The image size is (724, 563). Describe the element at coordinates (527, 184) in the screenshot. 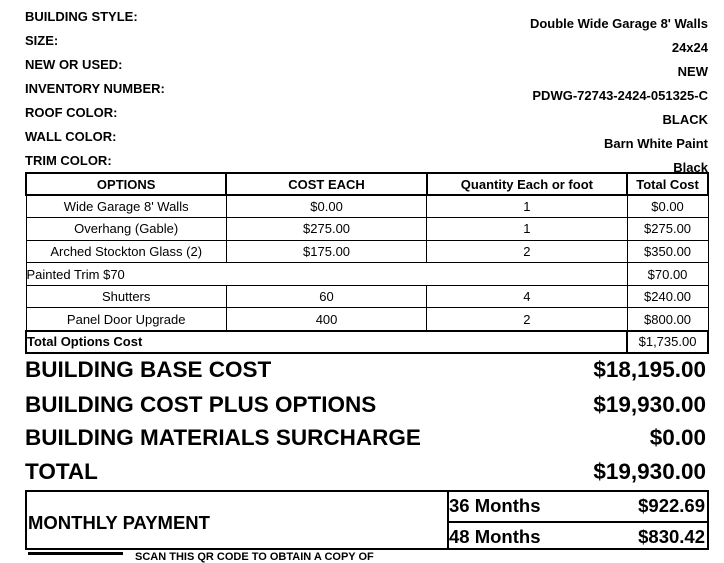

I see `column-header: Quantity Each or foot` at that location.